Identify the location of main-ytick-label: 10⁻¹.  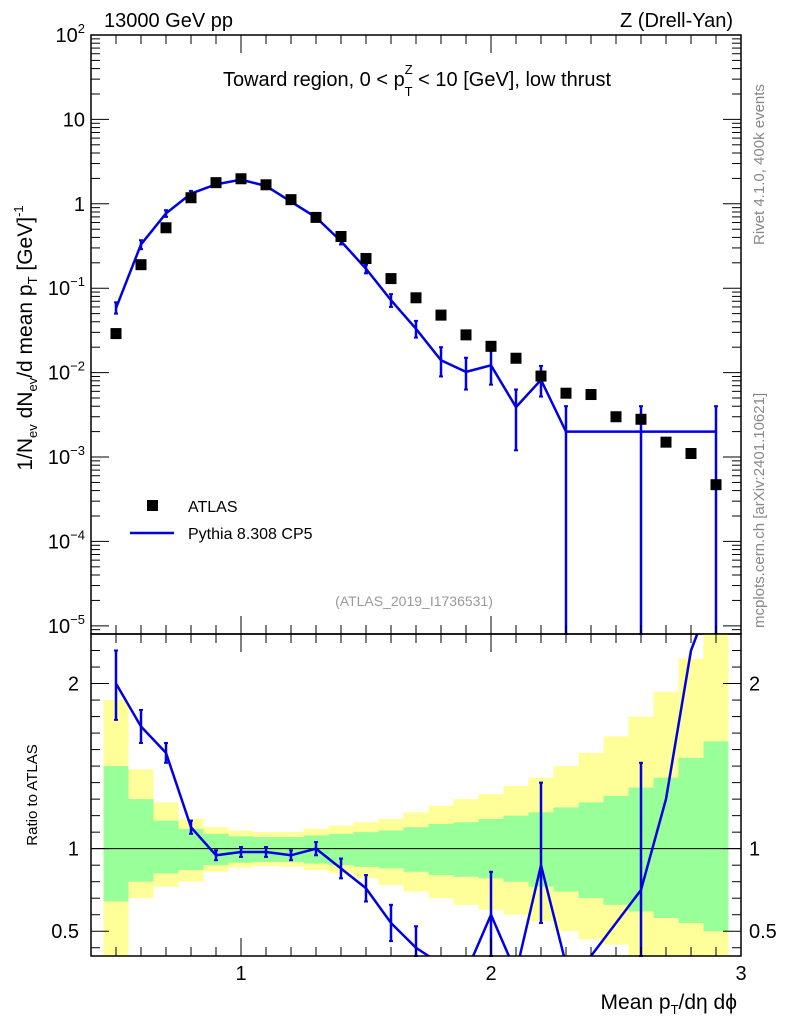
(66, 287).